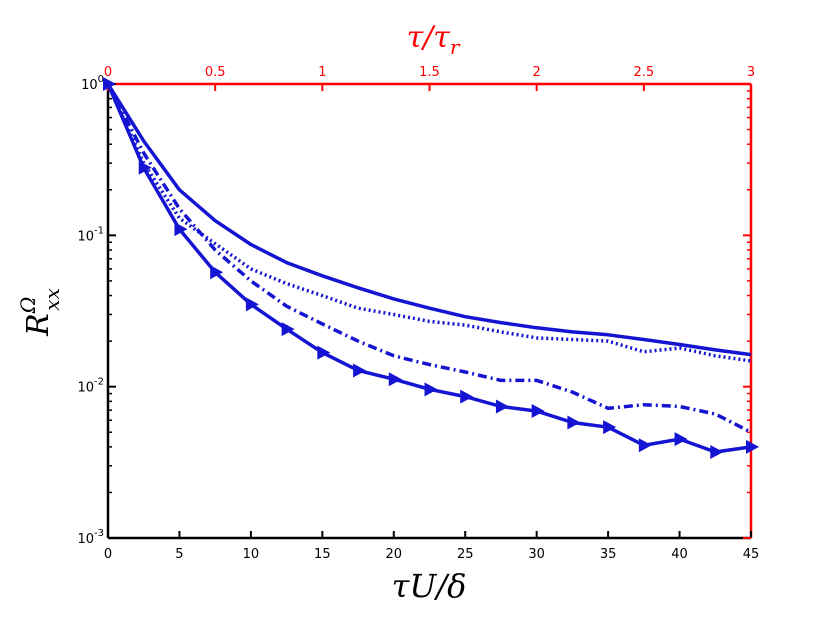  I want to click on top-x-tick-label: 3, so click(751, 72).